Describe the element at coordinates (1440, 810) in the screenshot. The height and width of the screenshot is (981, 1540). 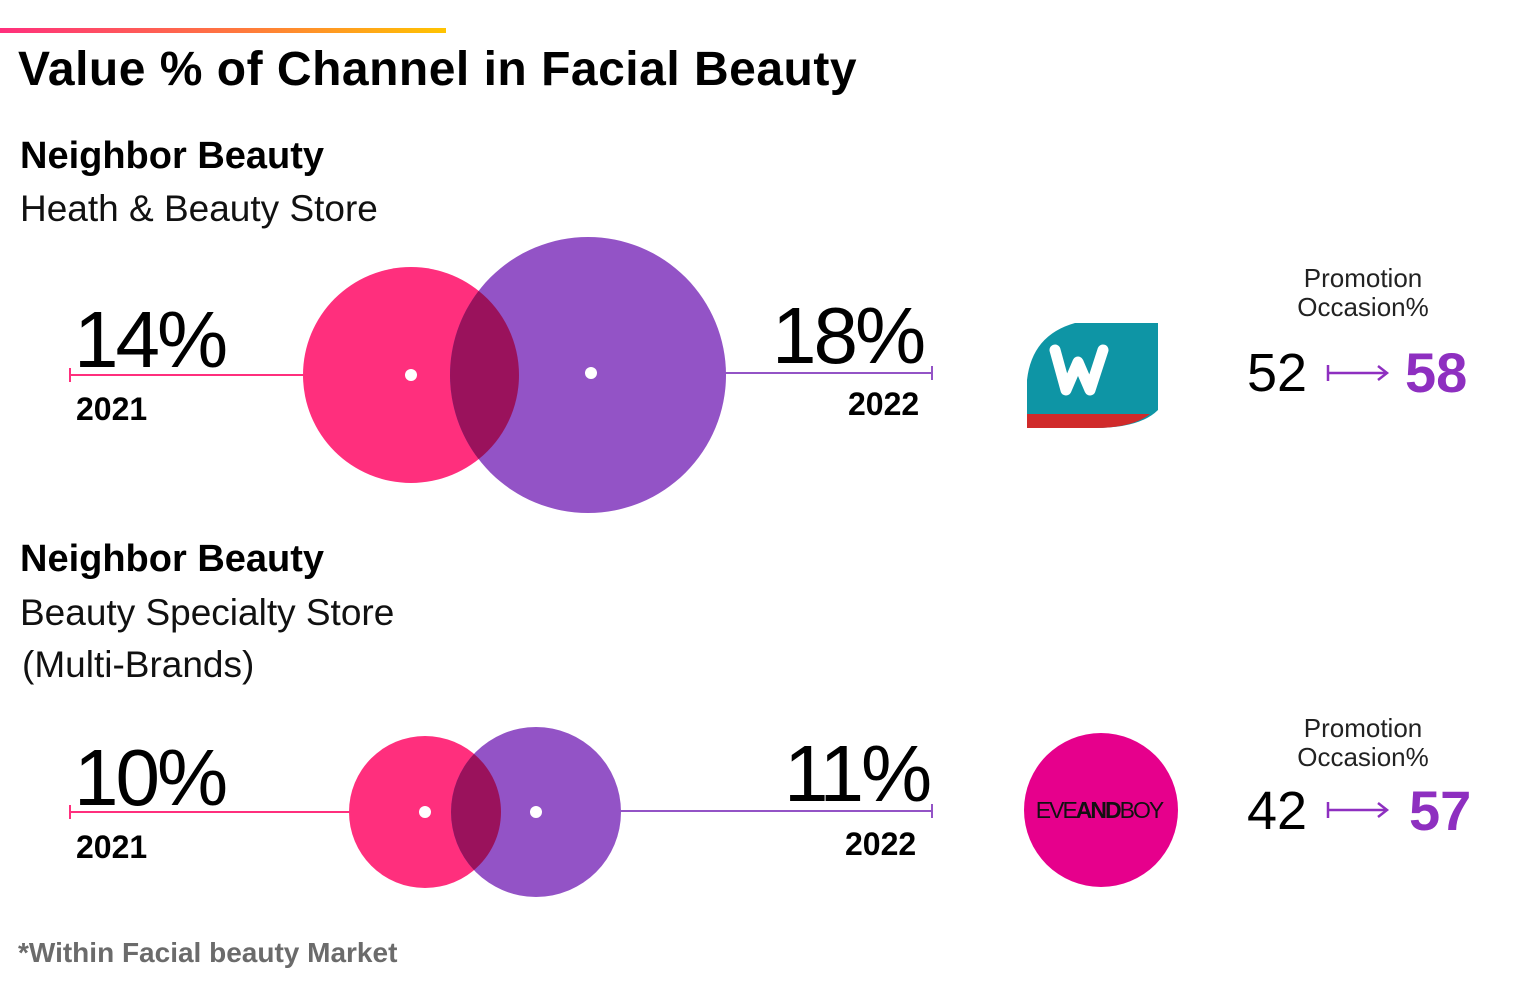
I see `section-2-promo-to: 57` at that location.